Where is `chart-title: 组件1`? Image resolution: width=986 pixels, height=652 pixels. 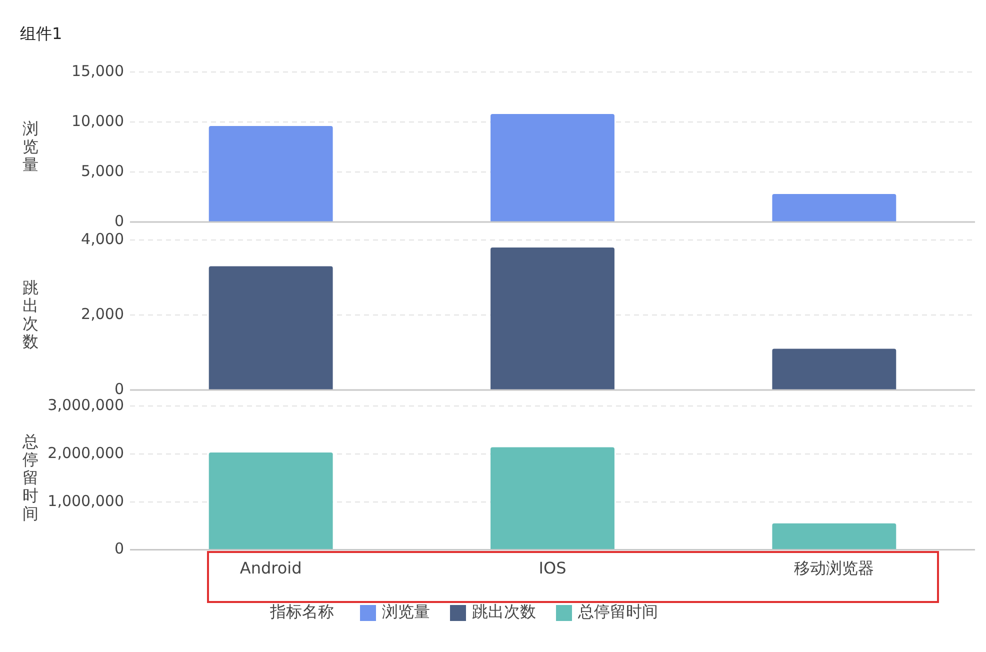
chart-title: 组件1 is located at coordinates (41, 34).